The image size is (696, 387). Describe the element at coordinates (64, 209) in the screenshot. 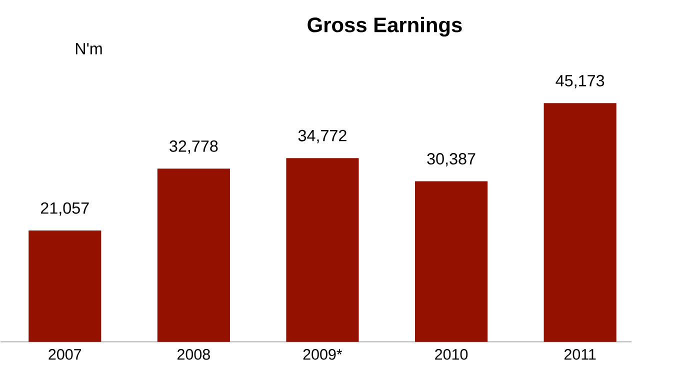

I see `data-label: 21,057` at that location.